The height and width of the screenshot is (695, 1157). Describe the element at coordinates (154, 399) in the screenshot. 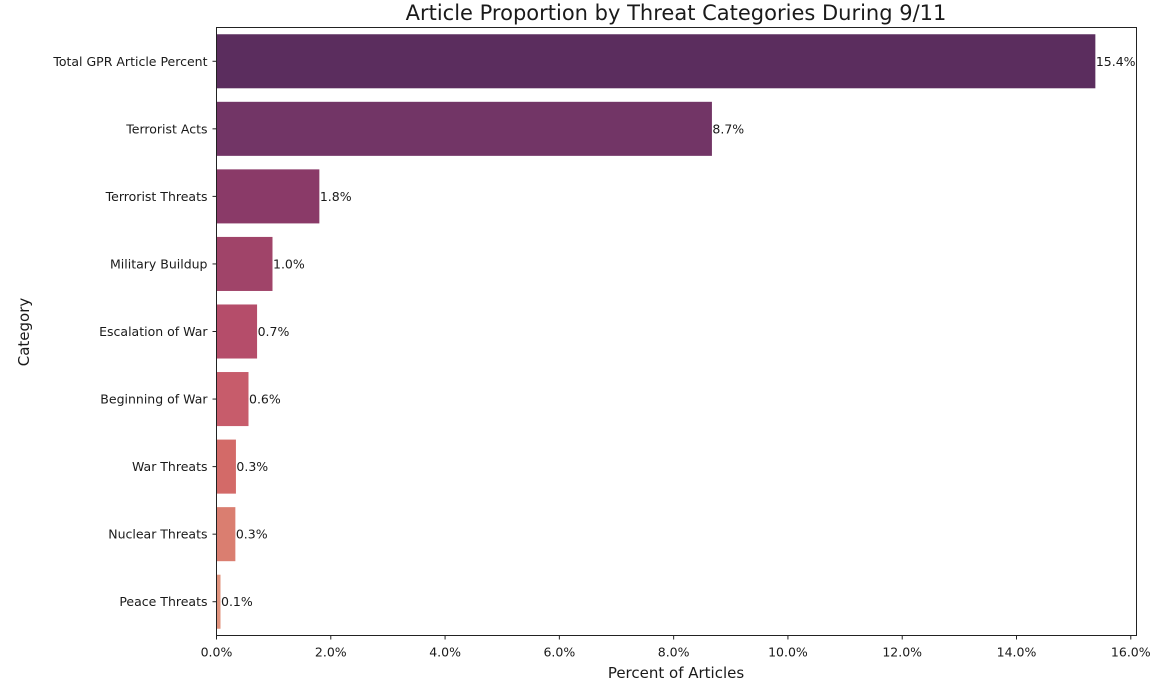

I see `y-tick-label: Beginning of War` at that location.